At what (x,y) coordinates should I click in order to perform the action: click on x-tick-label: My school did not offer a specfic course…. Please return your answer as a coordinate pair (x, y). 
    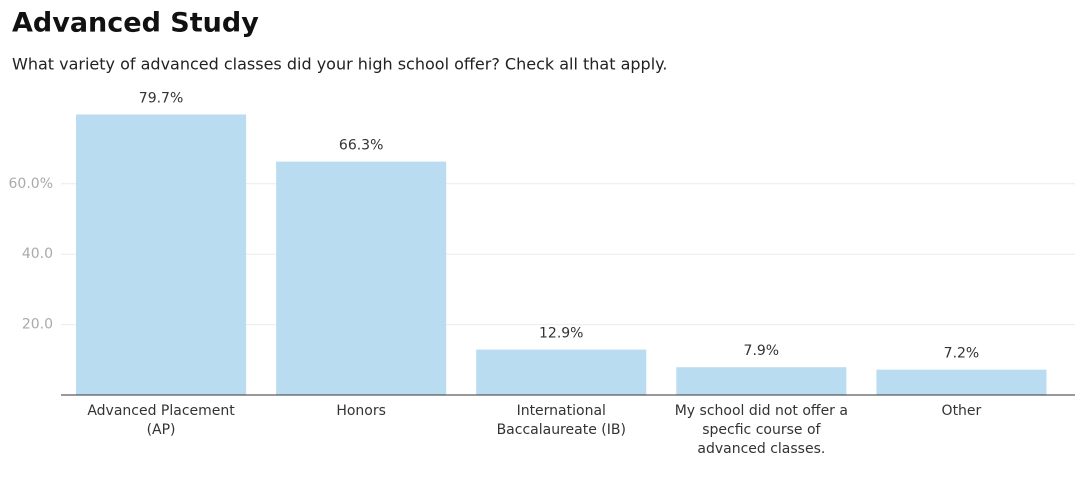
    Looking at the image, I should click on (761, 430).